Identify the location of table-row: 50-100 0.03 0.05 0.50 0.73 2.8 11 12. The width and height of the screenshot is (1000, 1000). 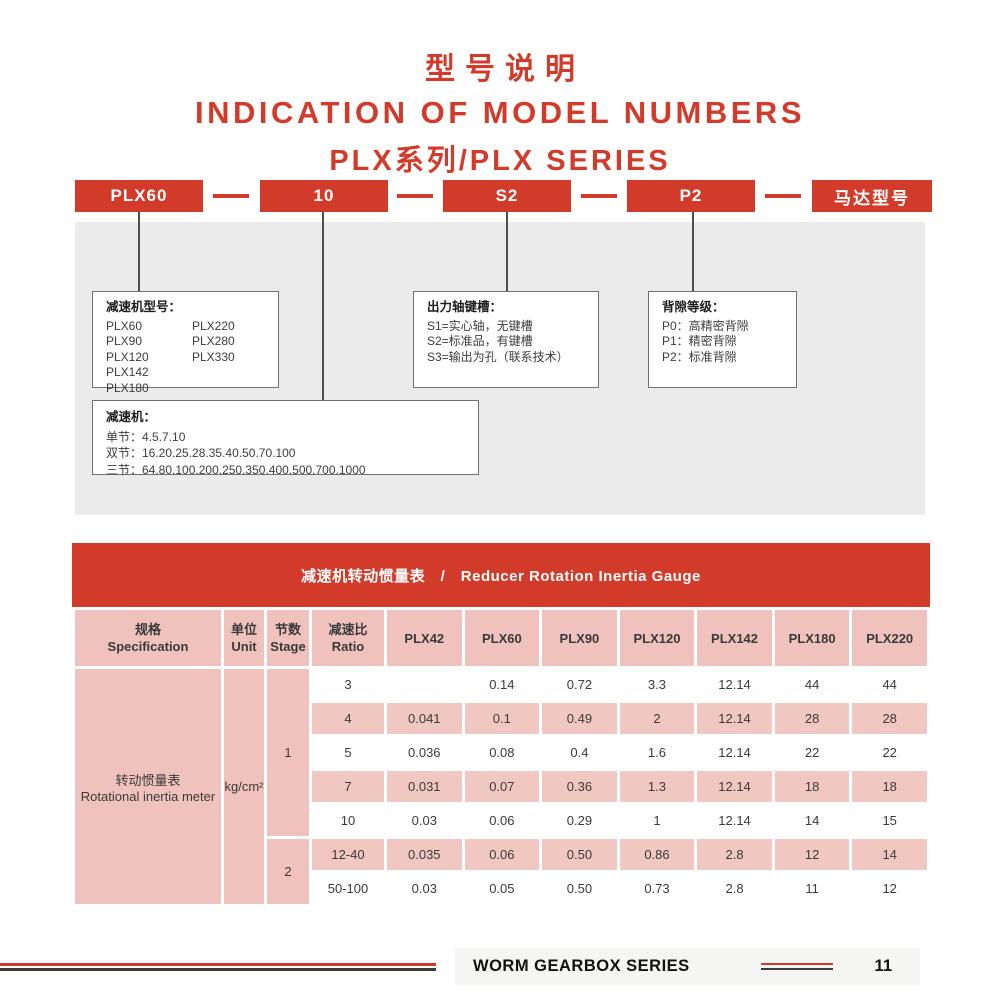
(501, 888).